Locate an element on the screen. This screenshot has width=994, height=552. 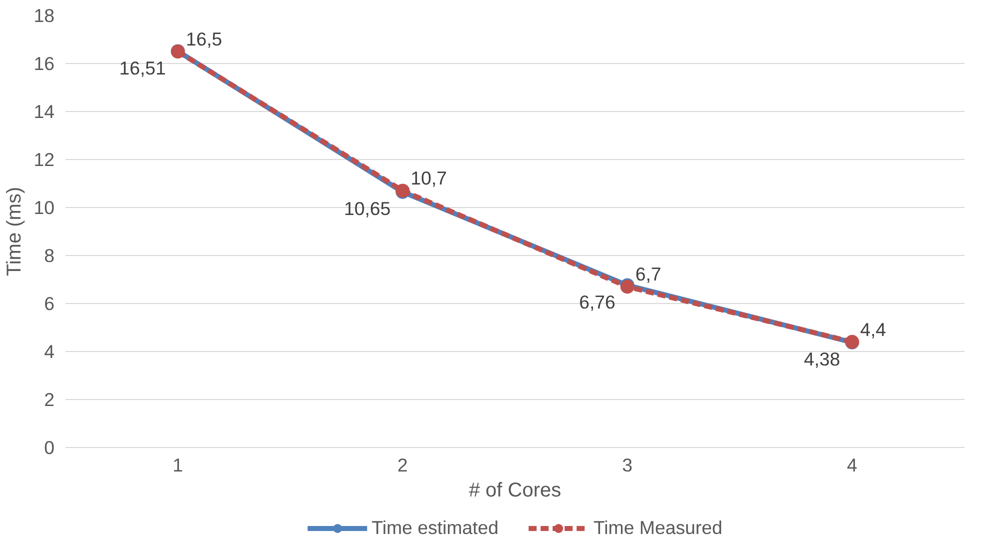
y-tick-label: 10 is located at coordinates (44, 207).